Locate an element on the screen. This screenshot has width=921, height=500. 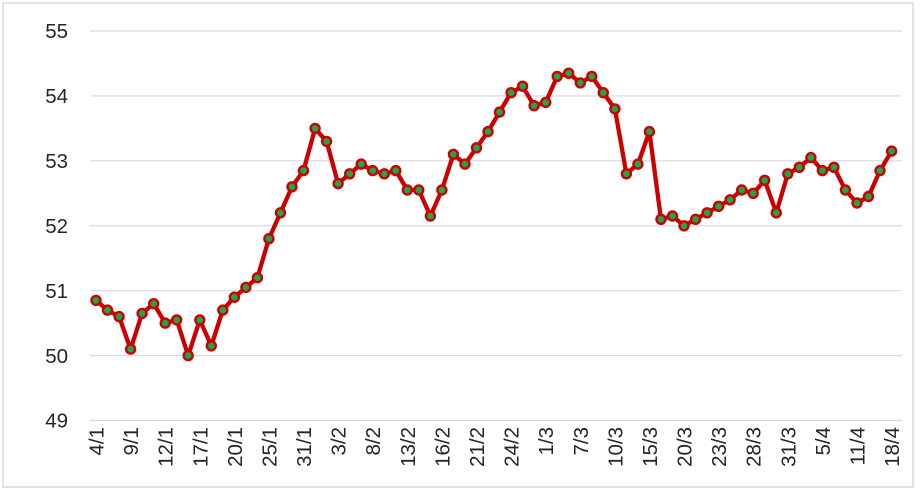
x-tick-label: 11/4 is located at coordinates (857, 446).